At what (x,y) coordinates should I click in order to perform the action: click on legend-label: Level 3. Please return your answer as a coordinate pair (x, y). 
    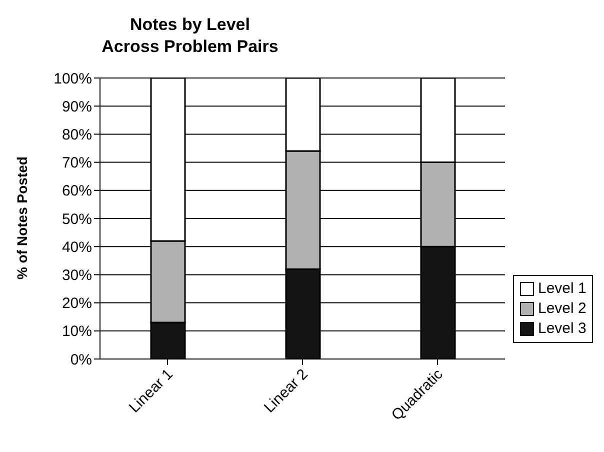
    Looking at the image, I should click on (561, 329).